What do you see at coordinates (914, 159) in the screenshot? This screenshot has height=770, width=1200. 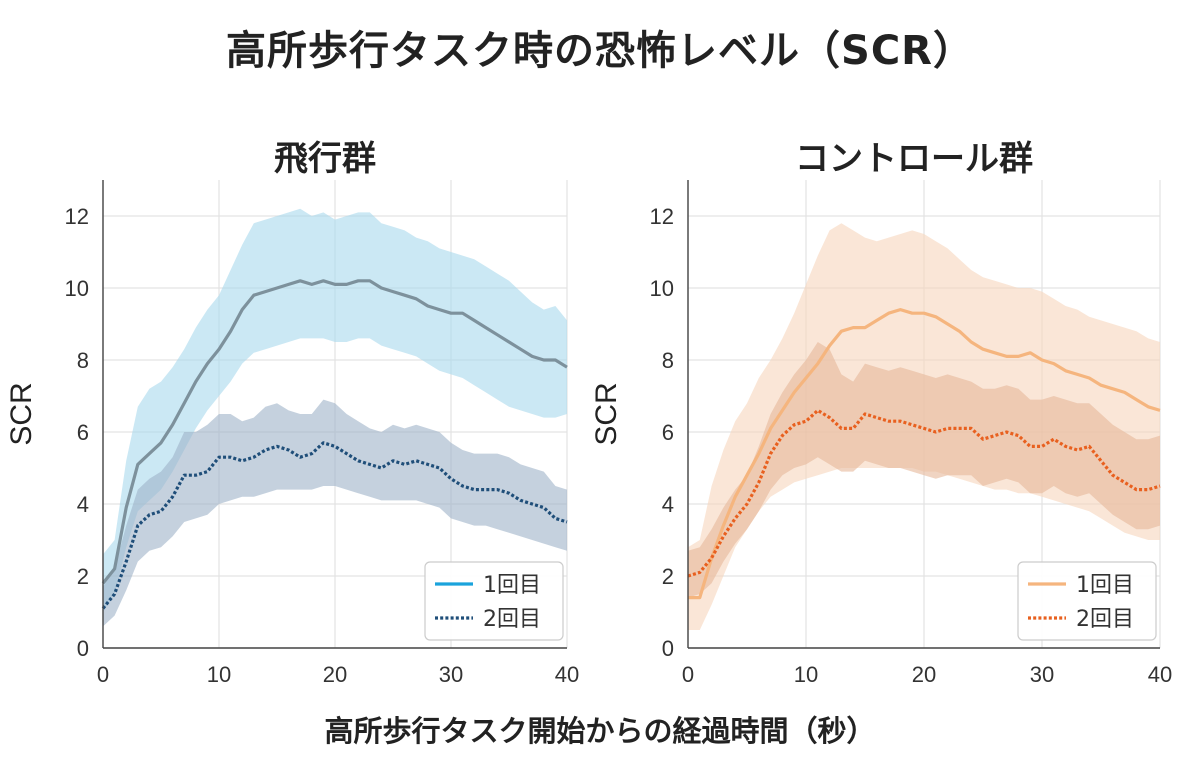 I see `panel-title: コントロール群` at bounding box center [914, 159].